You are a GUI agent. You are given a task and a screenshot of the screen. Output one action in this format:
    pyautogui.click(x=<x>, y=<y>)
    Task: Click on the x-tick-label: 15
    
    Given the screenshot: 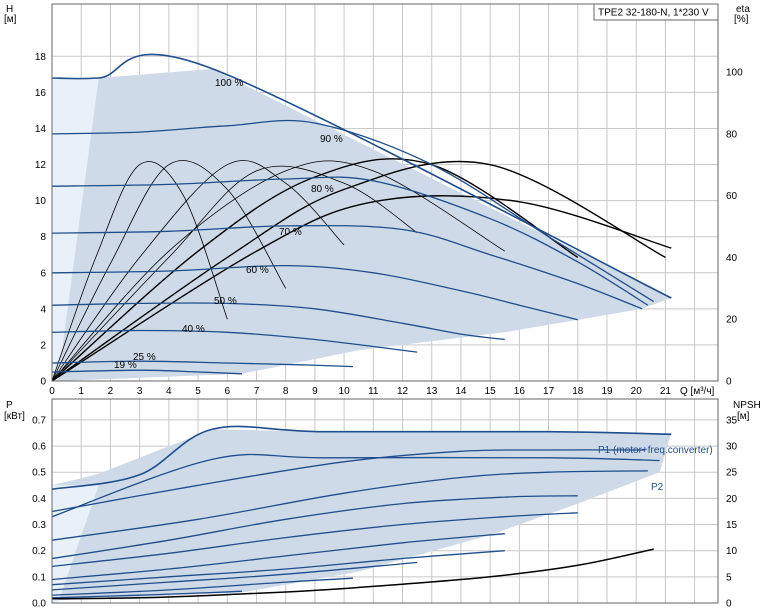 What is the action you would take?
    pyautogui.click(x=491, y=391)
    